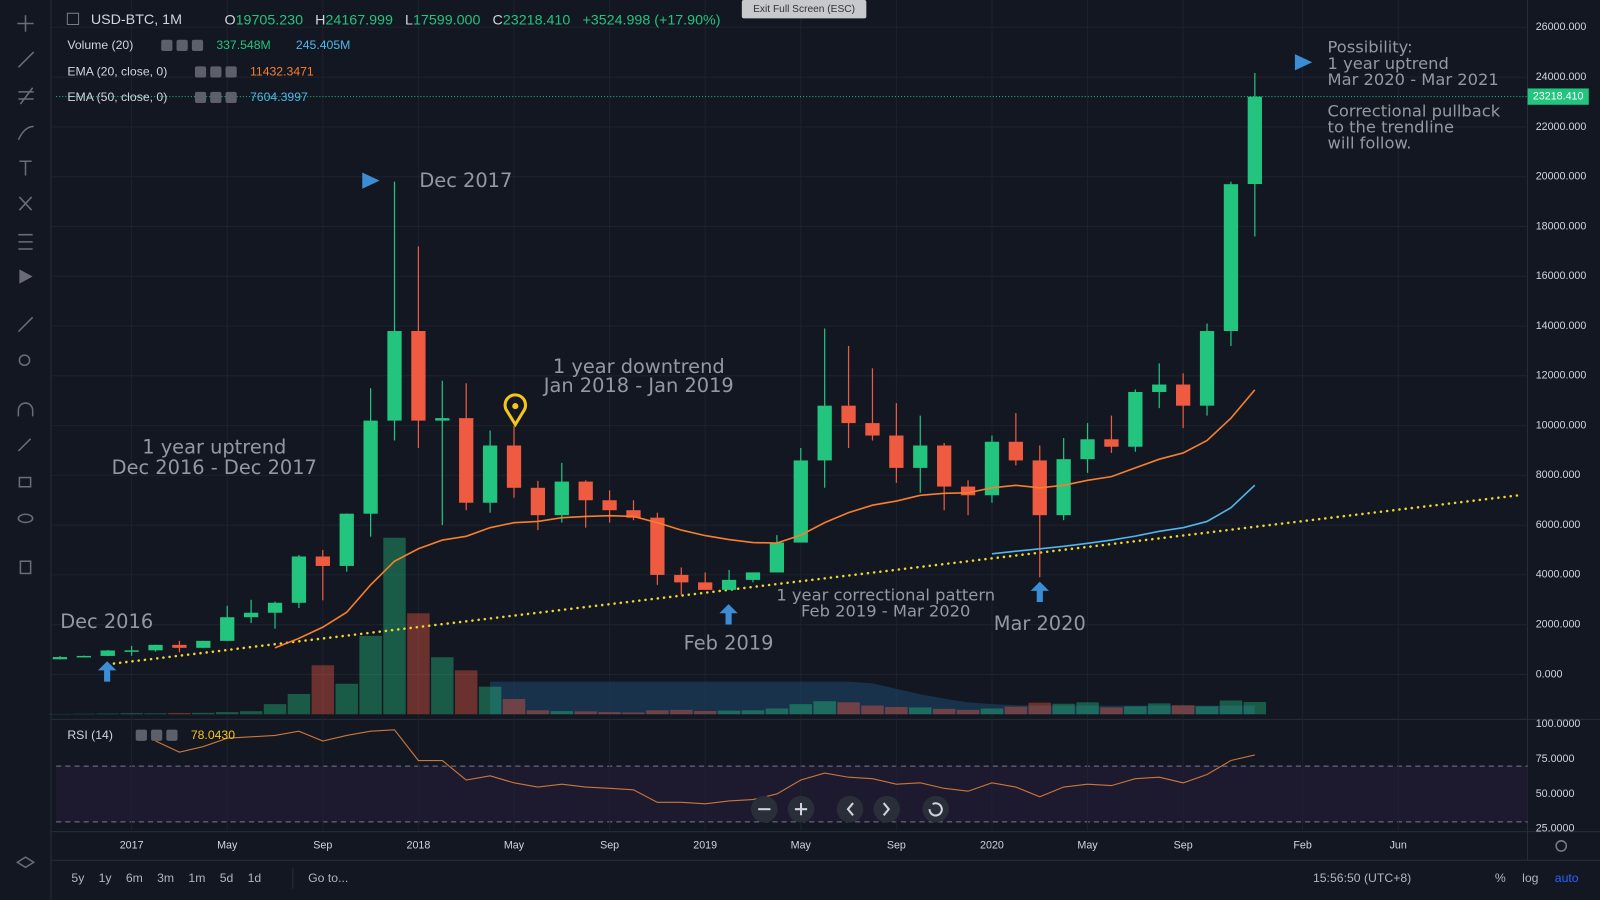 This screenshot has height=900, width=1600. What do you see at coordinates (1561, 376) in the screenshot?
I see `y-tick-label: 12000.000` at bounding box center [1561, 376].